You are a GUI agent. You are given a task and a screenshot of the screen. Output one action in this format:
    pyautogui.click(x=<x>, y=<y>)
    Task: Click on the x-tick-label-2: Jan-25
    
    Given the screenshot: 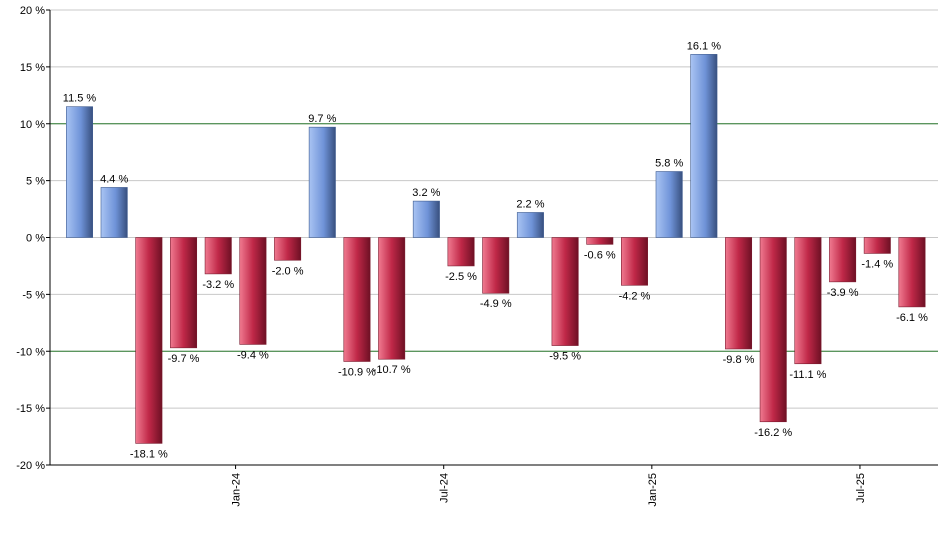 What is the action you would take?
    pyautogui.click(x=653, y=490)
    